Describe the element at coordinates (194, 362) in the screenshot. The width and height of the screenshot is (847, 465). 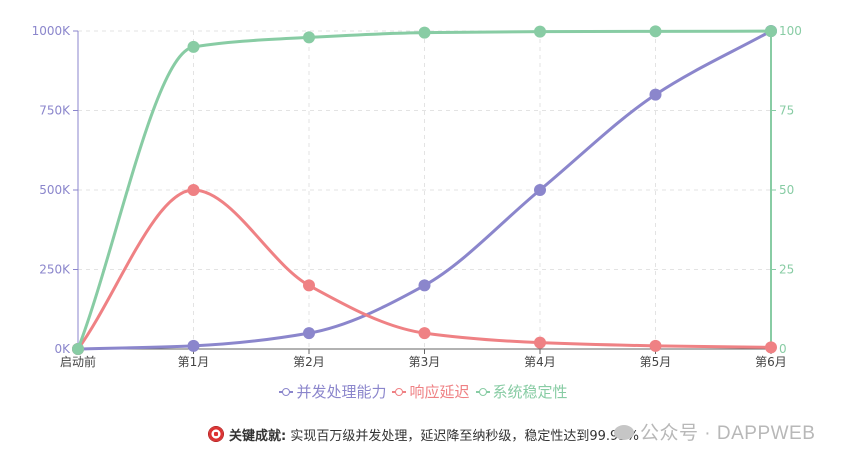
I see `x-tick-label: 第1月` at that location.